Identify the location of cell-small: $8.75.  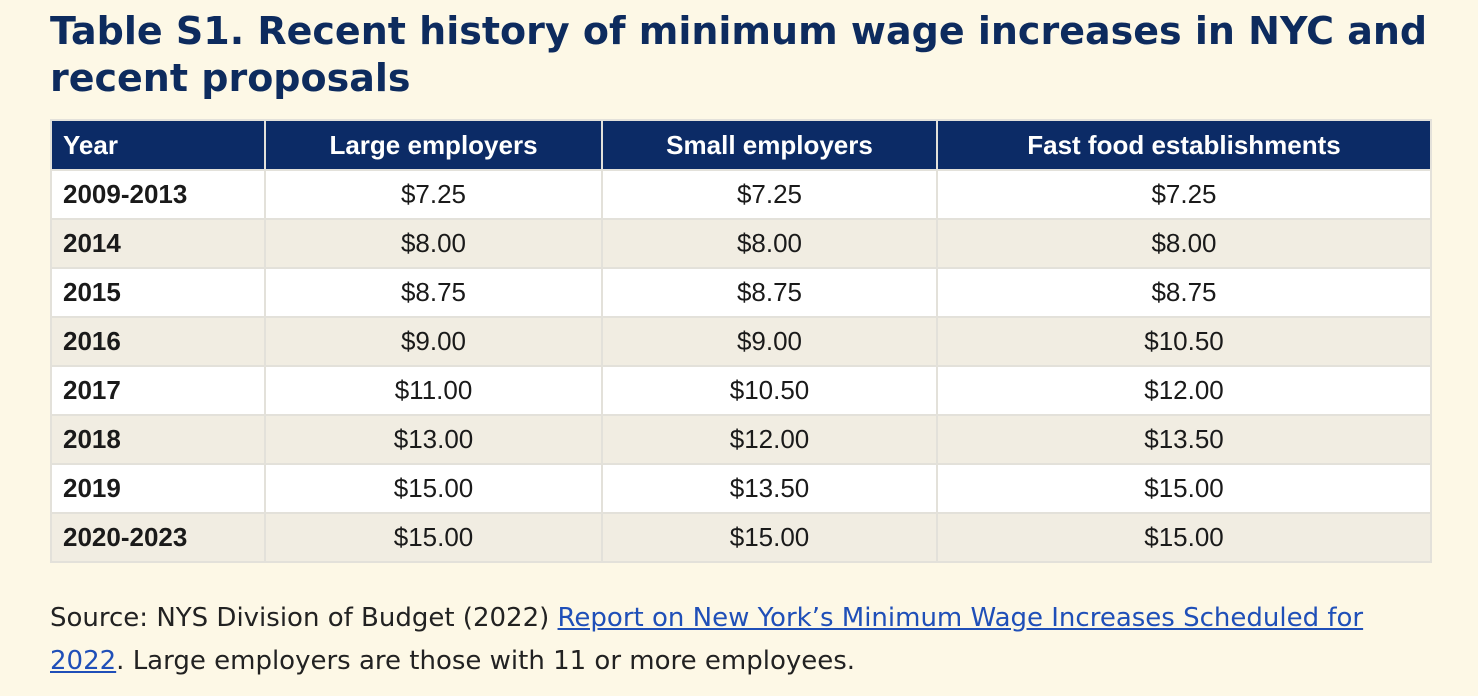
(769, 292).